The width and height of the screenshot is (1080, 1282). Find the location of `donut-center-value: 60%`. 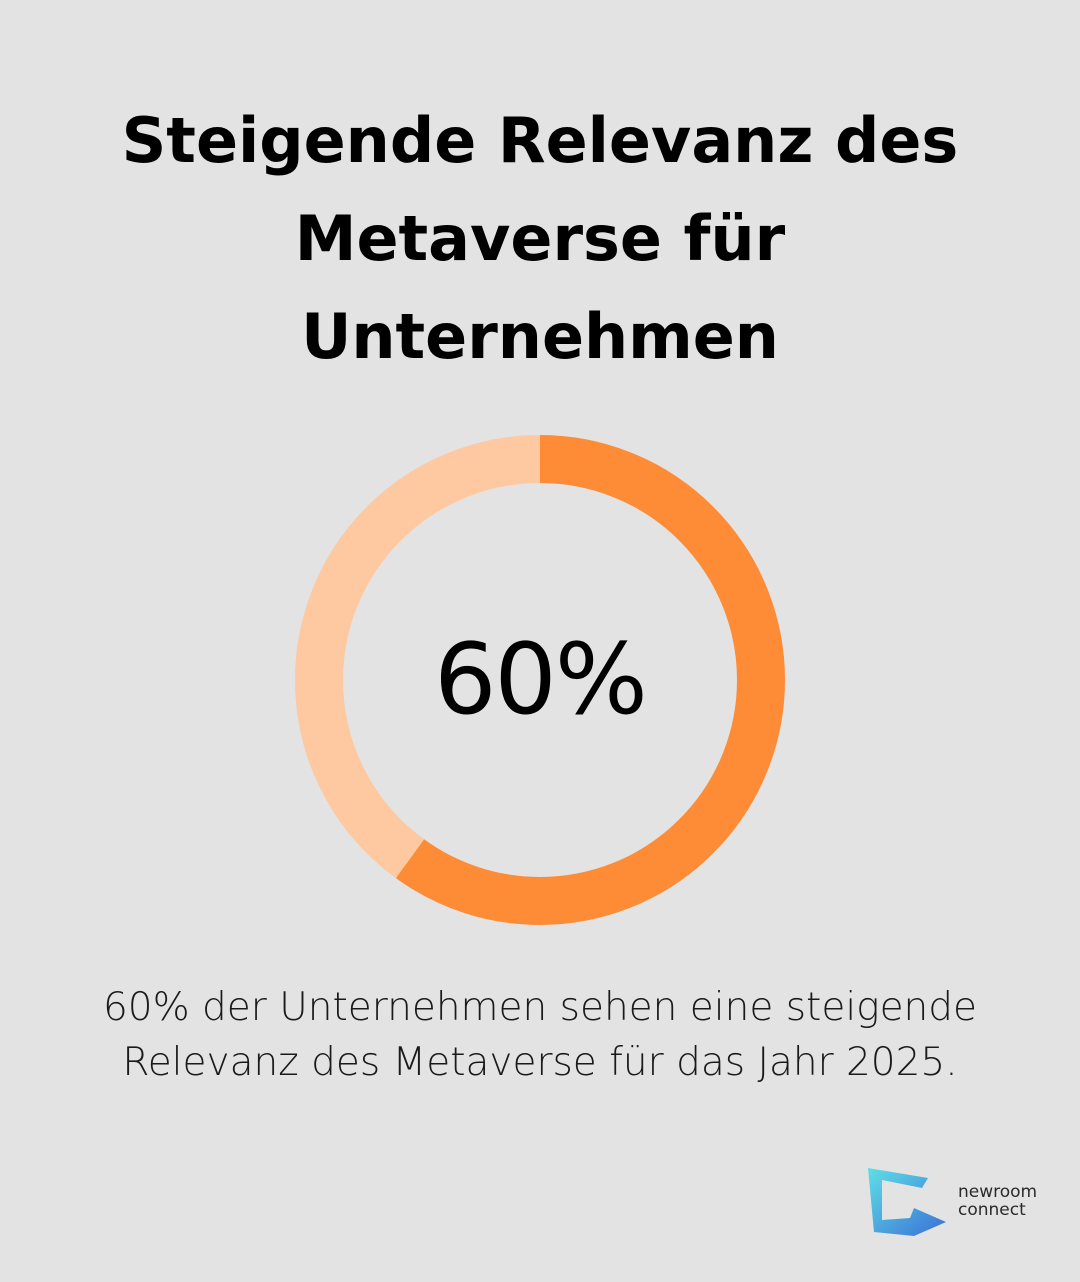

donut-center-value: 60% is located at coordinates (541, 680).